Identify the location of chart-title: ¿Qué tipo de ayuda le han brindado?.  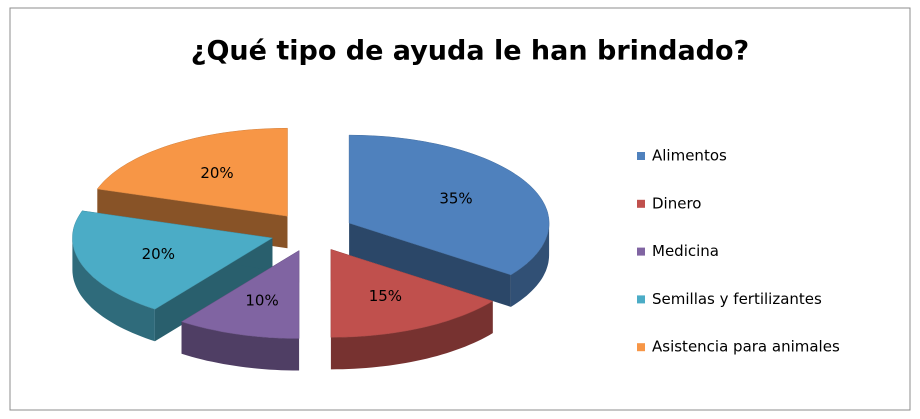
(470, 51).